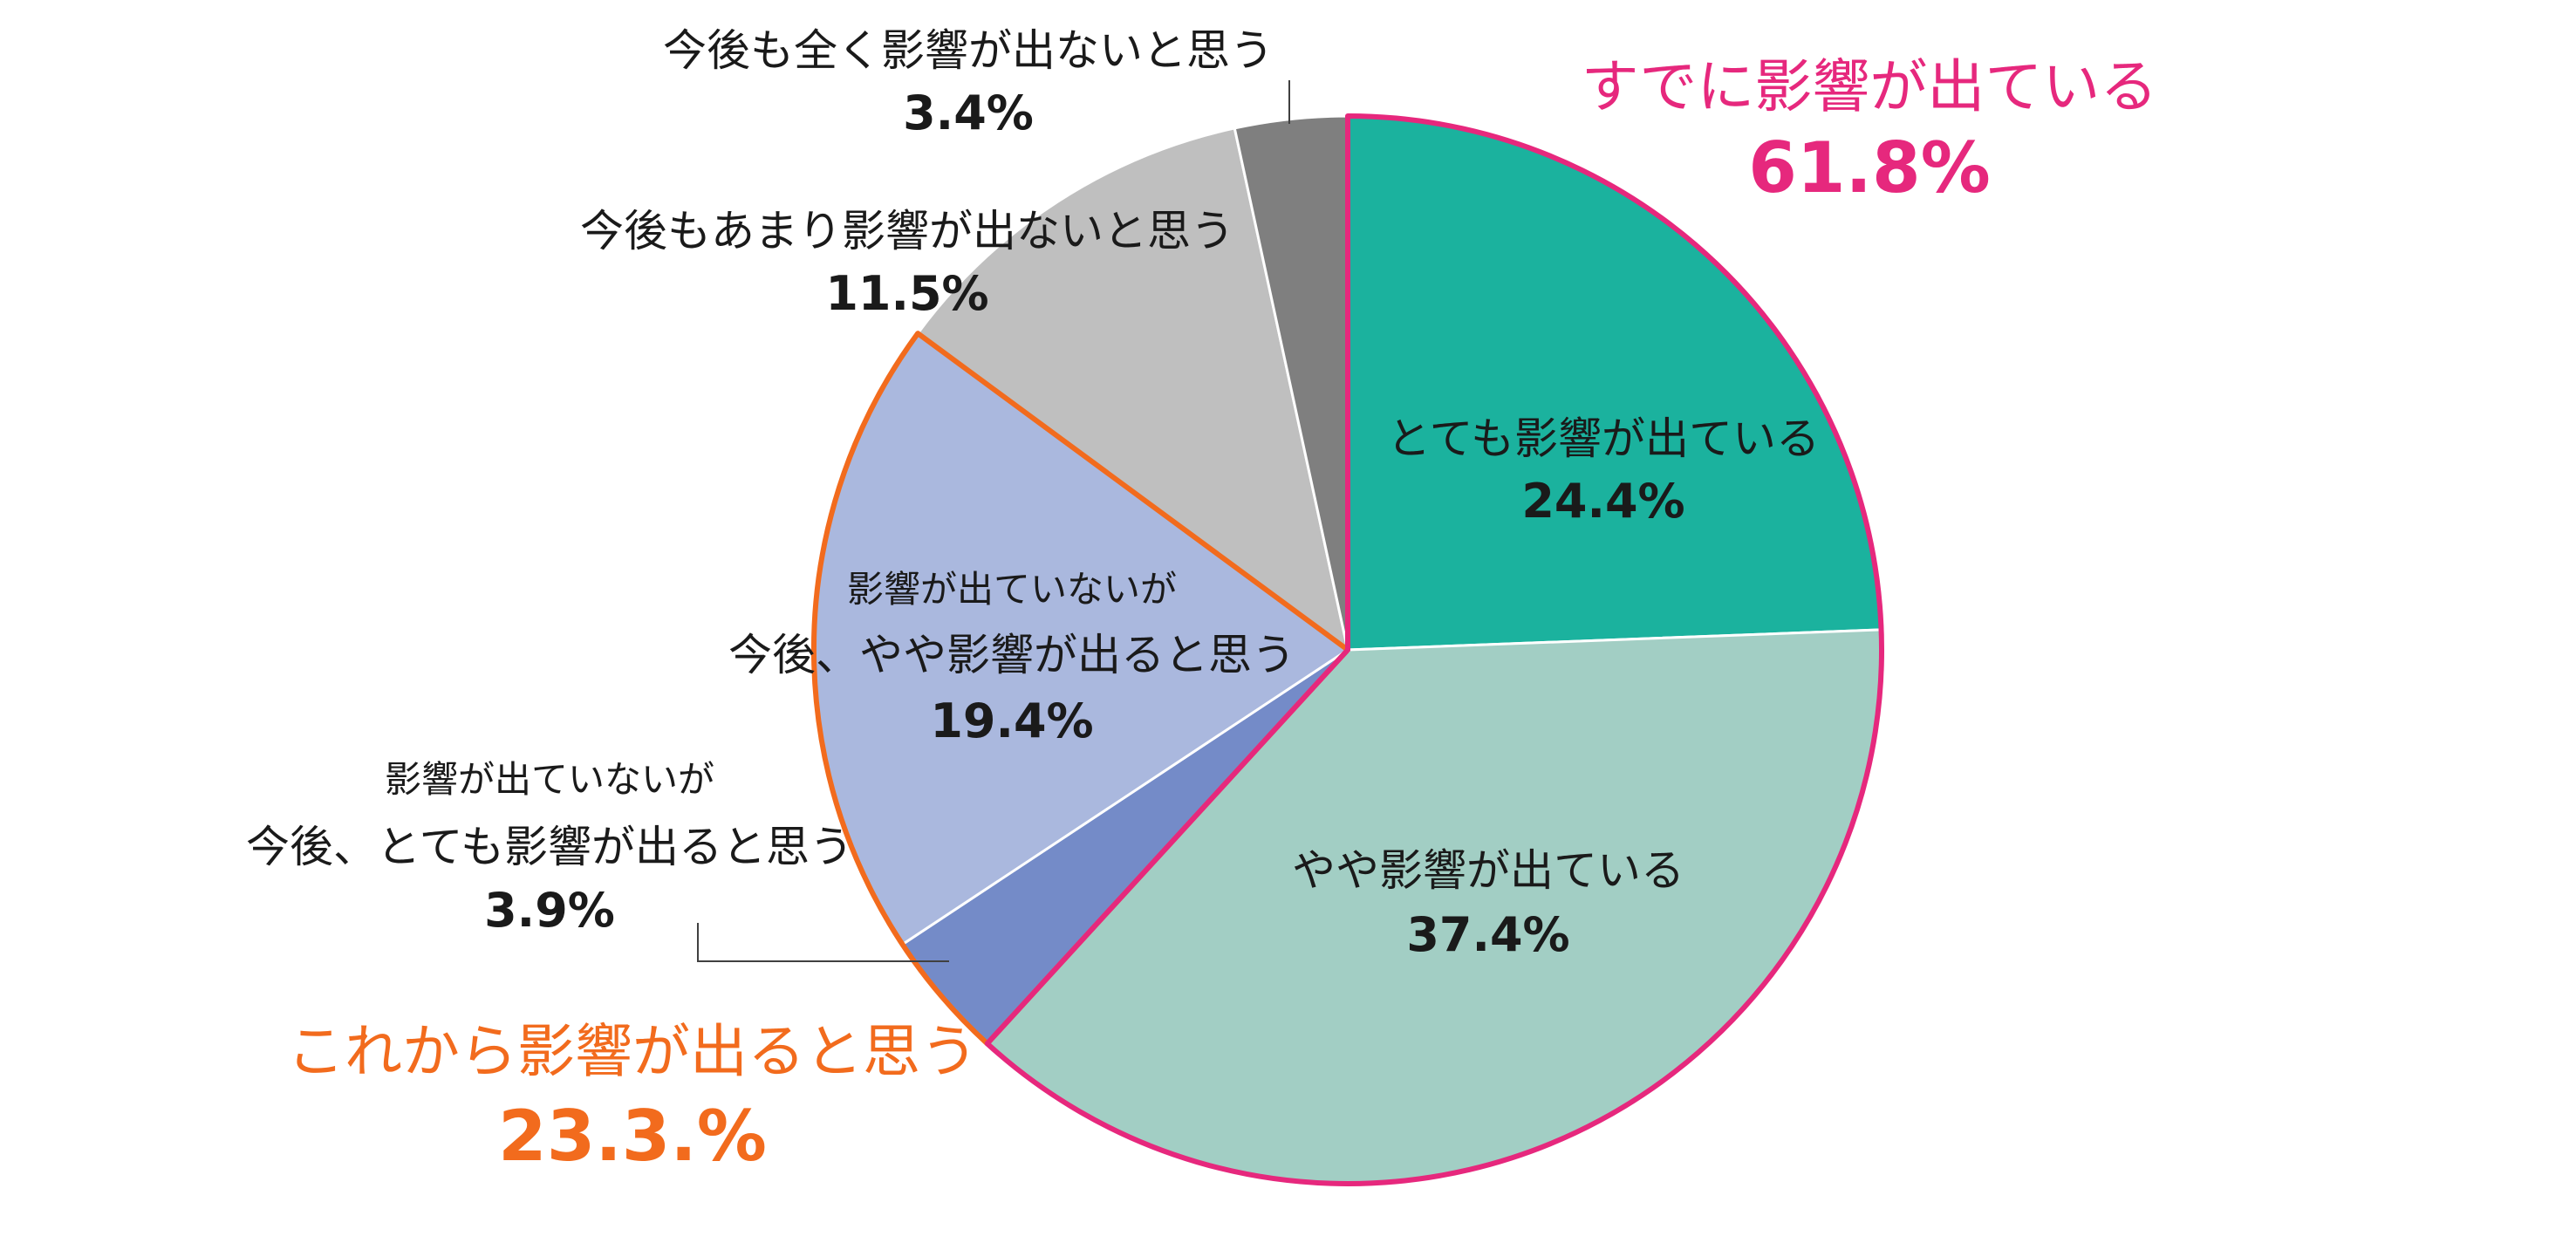 The image size is (2576, 1250). I want to click on group-value-will-be-affected: 23.3.%, so click(632, 1137).